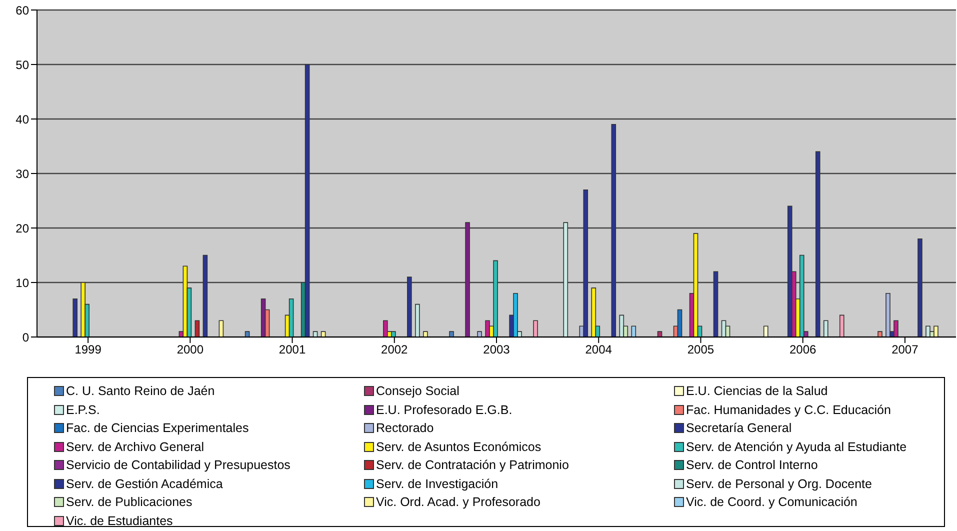 Image resolution: width=957 pixels, height=531 pixels. What do you see at coordinates (796, 447) in the screenshot?
I see `legend-label: Serv. de Atención y Ayuda al Estudiante` at bounding box center [796, 447].